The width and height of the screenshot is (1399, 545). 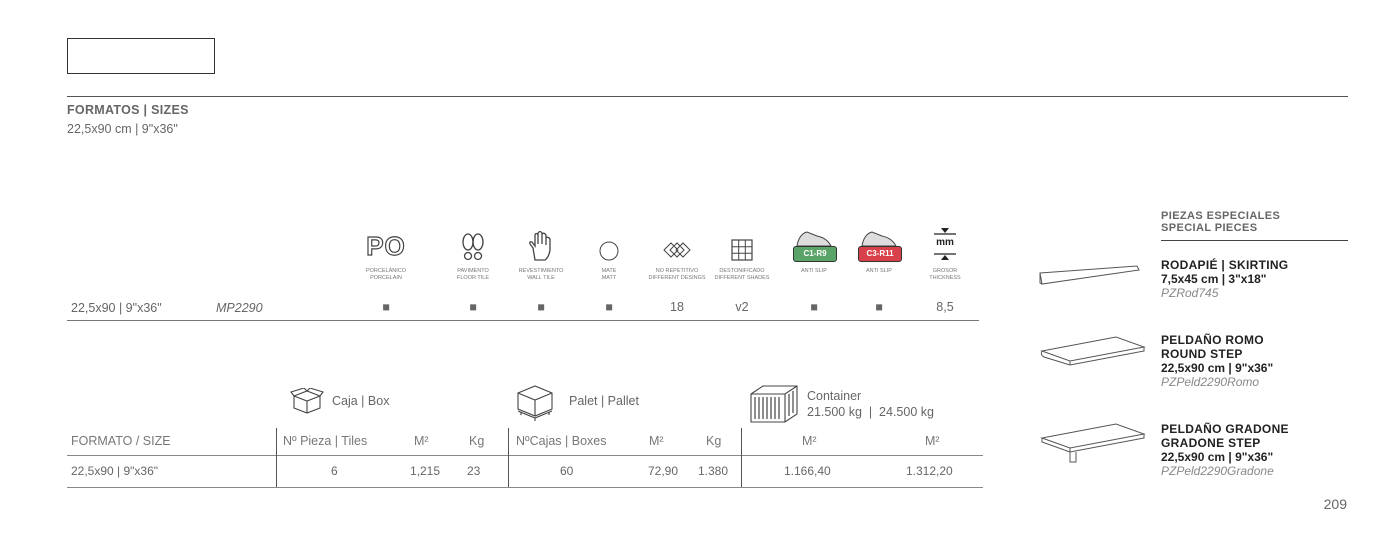 What do you see at coordinates (122, 129) in the screenshot?
I see `formats-value: 22,5x90 cm | 9"x36"` at bounding box center [122, 129].